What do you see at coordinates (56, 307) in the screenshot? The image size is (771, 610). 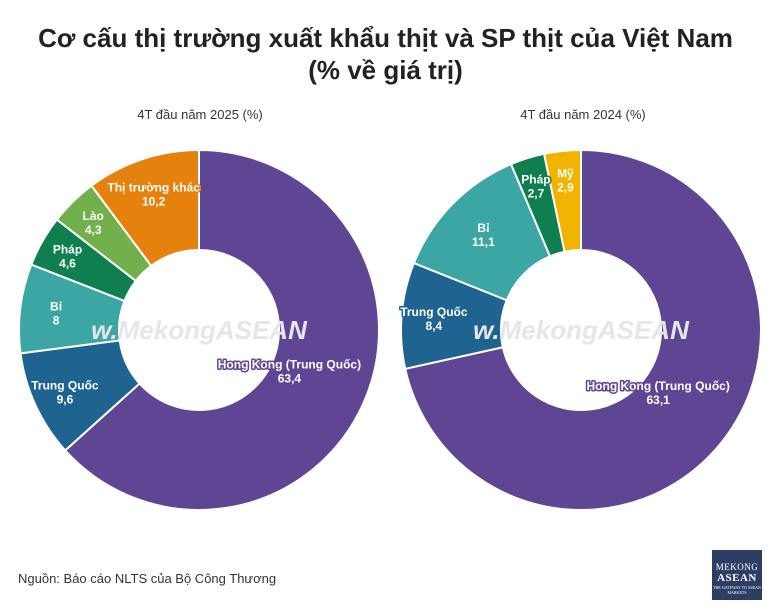 I see `left-label-name-bi: Bỉ` at bounding box center [56, 307].